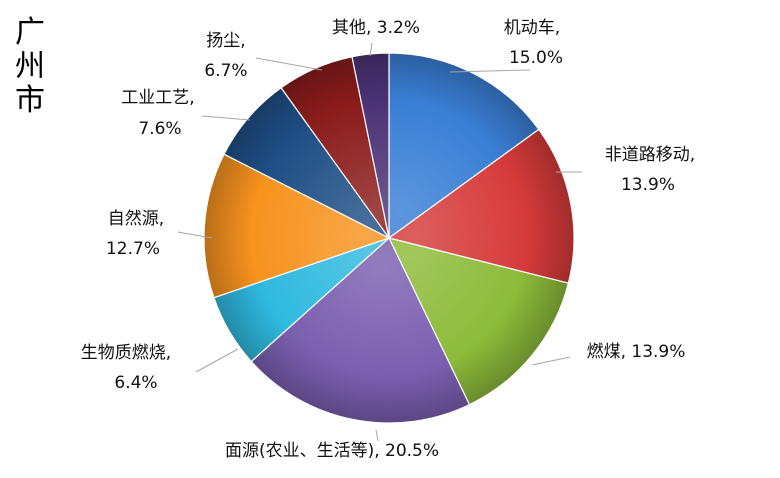  Describe the element at coordinates (490, 71) in the screenshot. I see `leader-line-机动车` at that location.